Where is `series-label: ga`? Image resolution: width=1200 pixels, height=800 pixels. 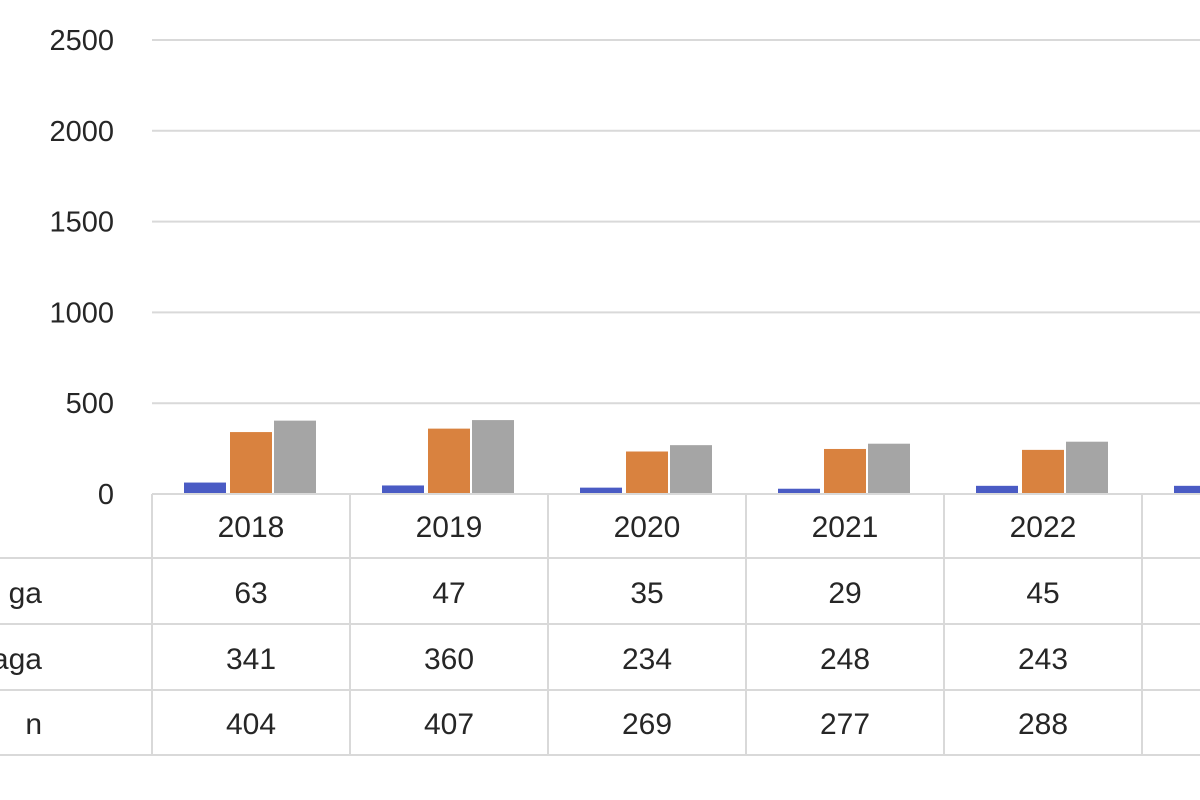 series-label: ga is located at coordinates (26, 593).